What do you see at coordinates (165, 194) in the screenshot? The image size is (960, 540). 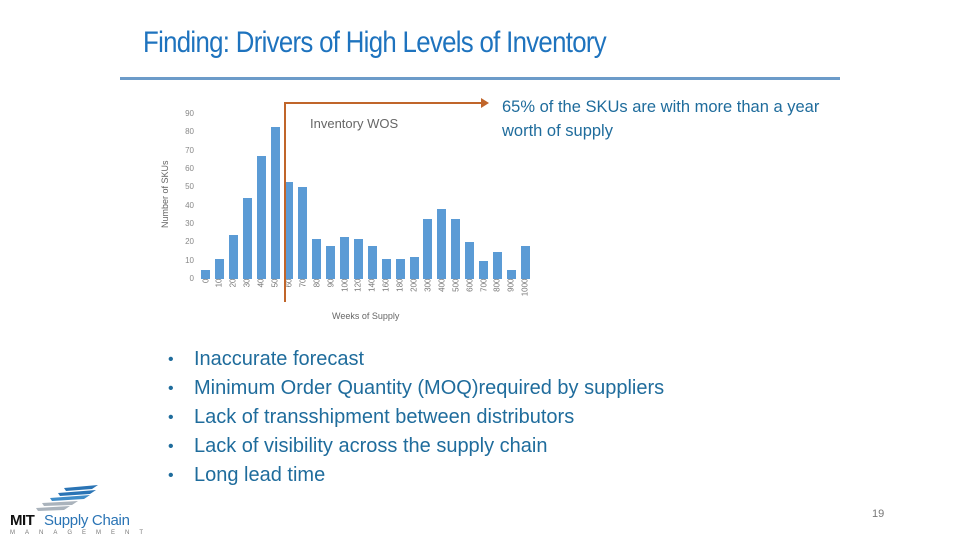 I see `y-axis-label: Number of SKUs` at bounding box center [165, 194].